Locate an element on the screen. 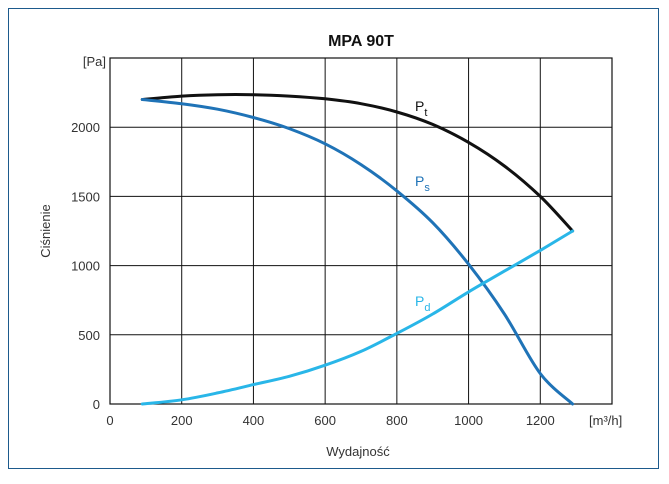 This screenshot has height=484, width=669. y-tick-label: 1500 is located at coordinates (85, 196).